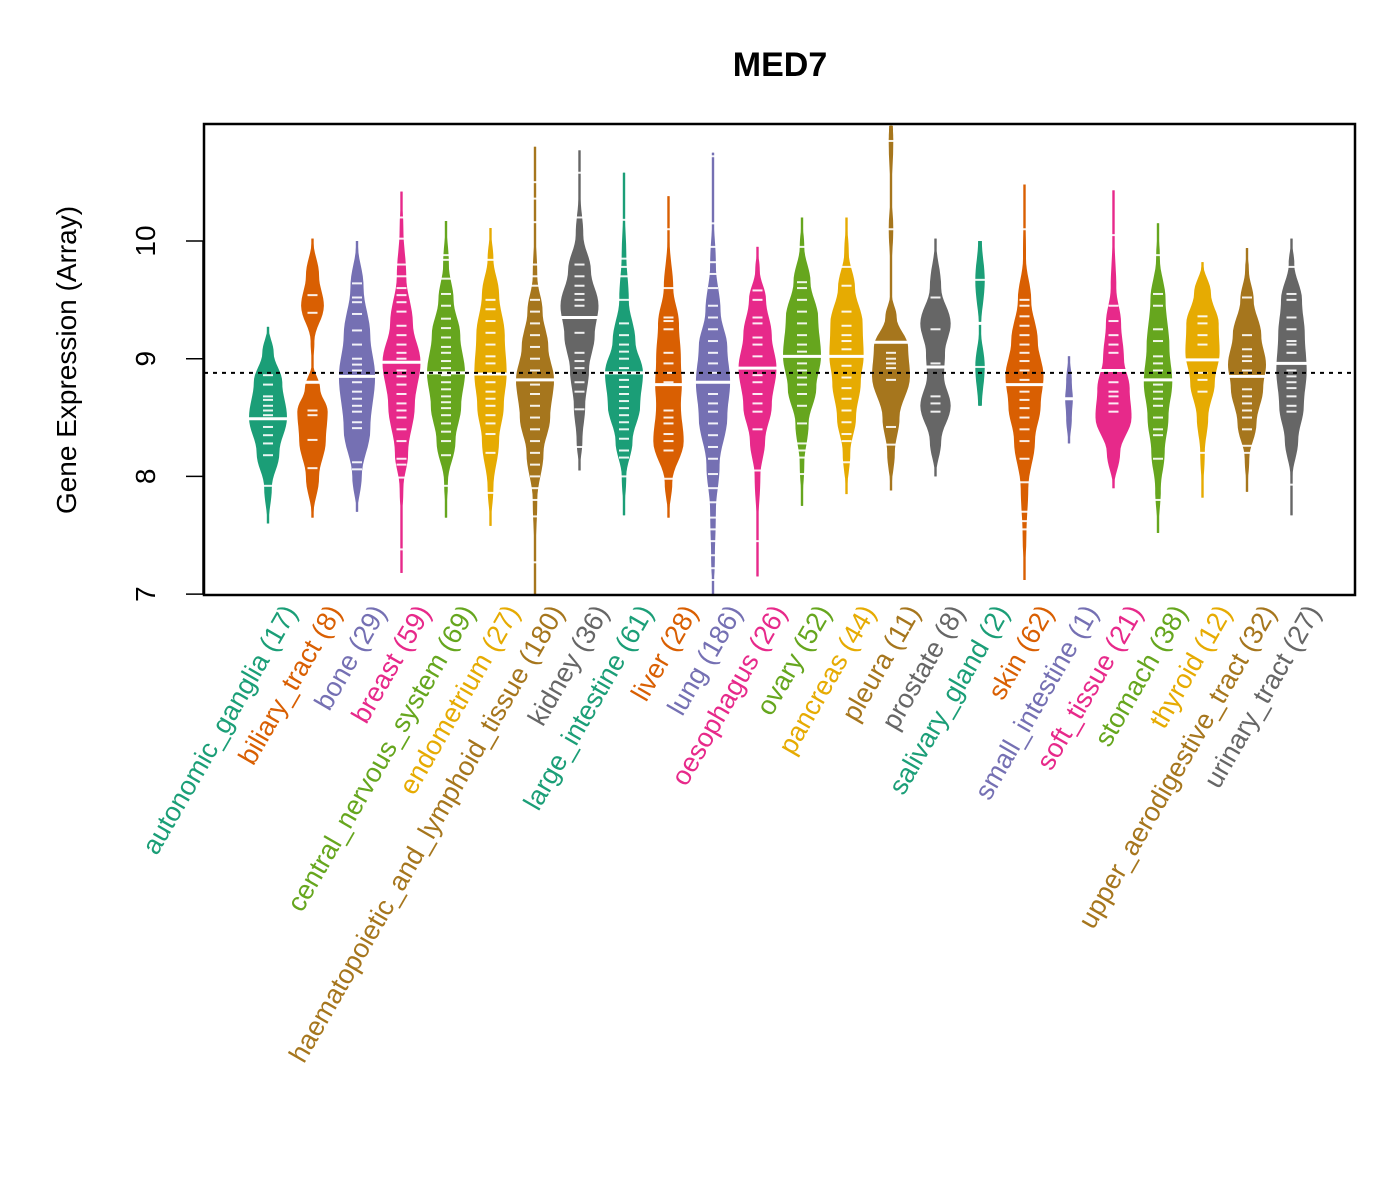  Describe the element at coordinates (535, 370) in the screenshot. I see `violin-haematopoietic-and-lymphoid-tissue` at that location.